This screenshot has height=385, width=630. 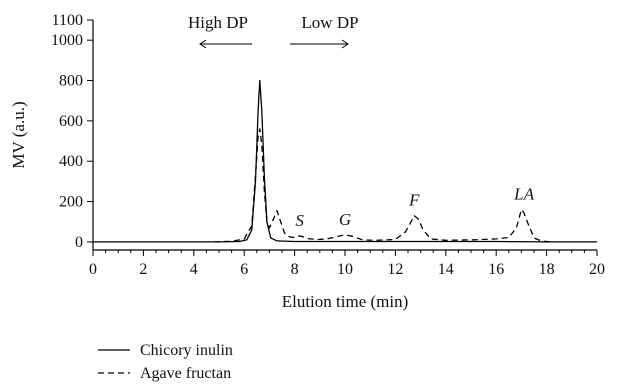 What do you see at coordinates (299, 220) in the screenshot?
I see `peak-label-s: S` at bounding box center [299, 220].